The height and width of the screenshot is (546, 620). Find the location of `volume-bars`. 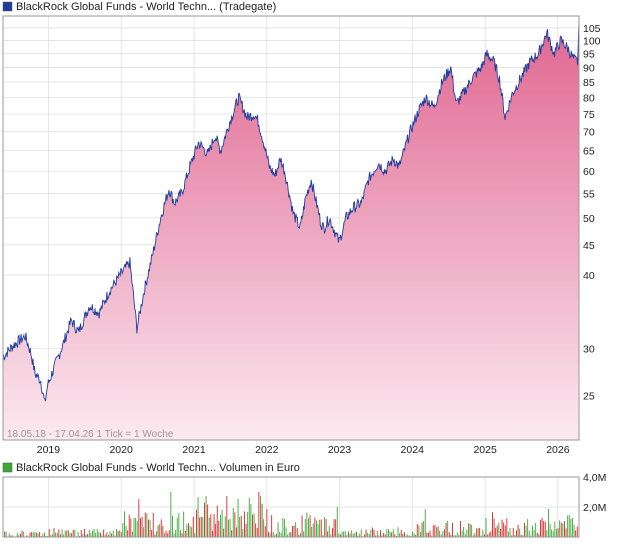

volume-bars is located at coordinates (291, 514).